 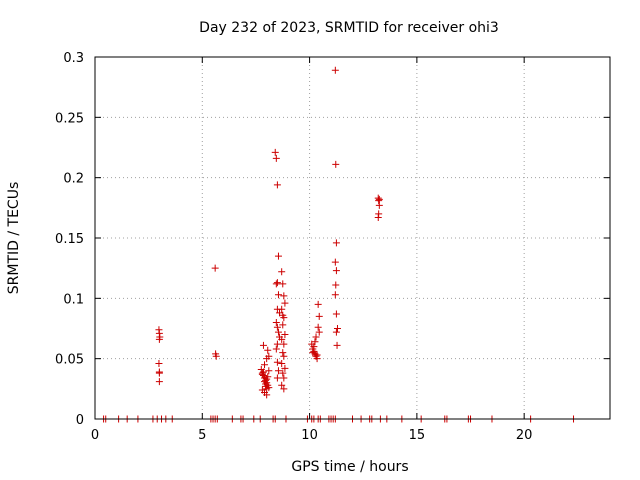 I want to click on x-tick-label: 0, so click(x=95, y=435).